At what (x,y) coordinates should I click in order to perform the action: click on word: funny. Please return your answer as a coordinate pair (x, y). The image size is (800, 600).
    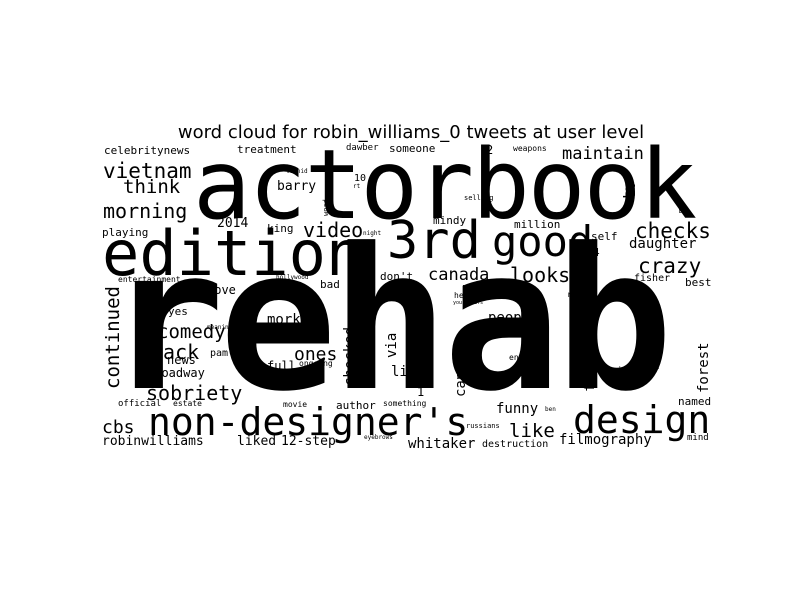
    Looking at the image, I should click on (517, 409).